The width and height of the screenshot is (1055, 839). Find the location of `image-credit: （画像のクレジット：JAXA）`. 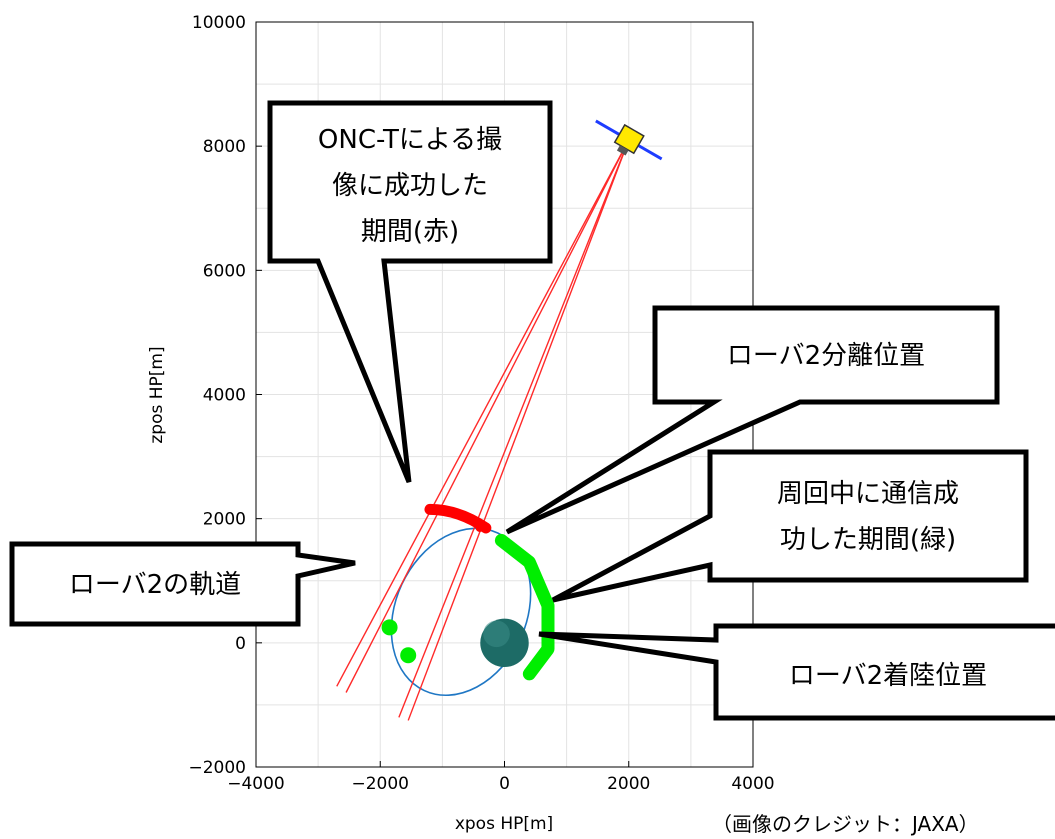

image-credit: （画像のクレジット：JAXA） is located at coordinates (845, 824).